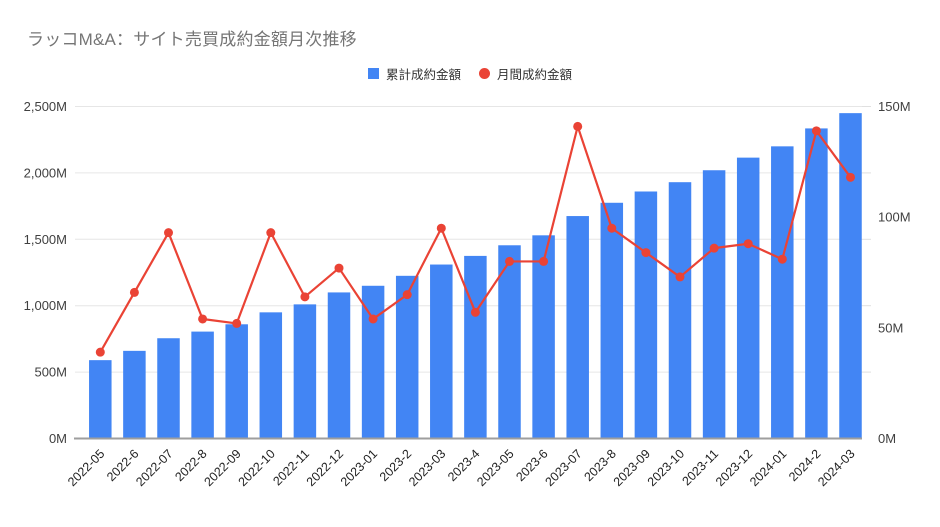 The height and width of the screenshot is (527, 940). Describe the element at coordinates (563, 468) in the screenshot. I see `x-axis-label: 2023-07` at that location.